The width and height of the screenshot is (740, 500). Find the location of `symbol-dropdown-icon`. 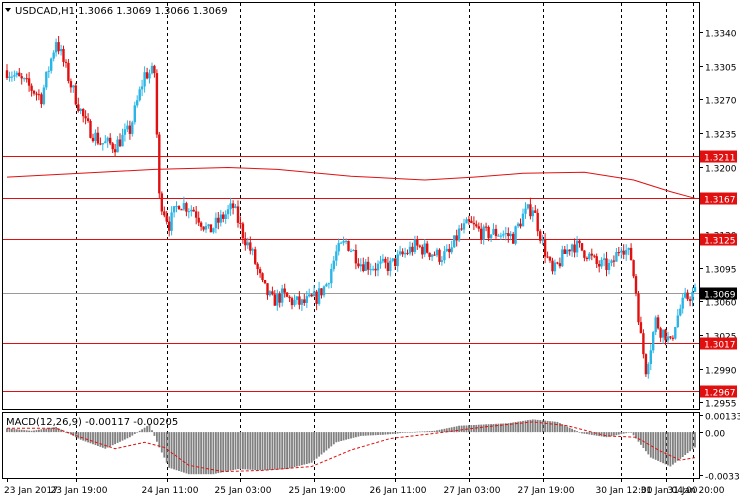

symbol-dropdown-icon is located at coordinates (8, 10).